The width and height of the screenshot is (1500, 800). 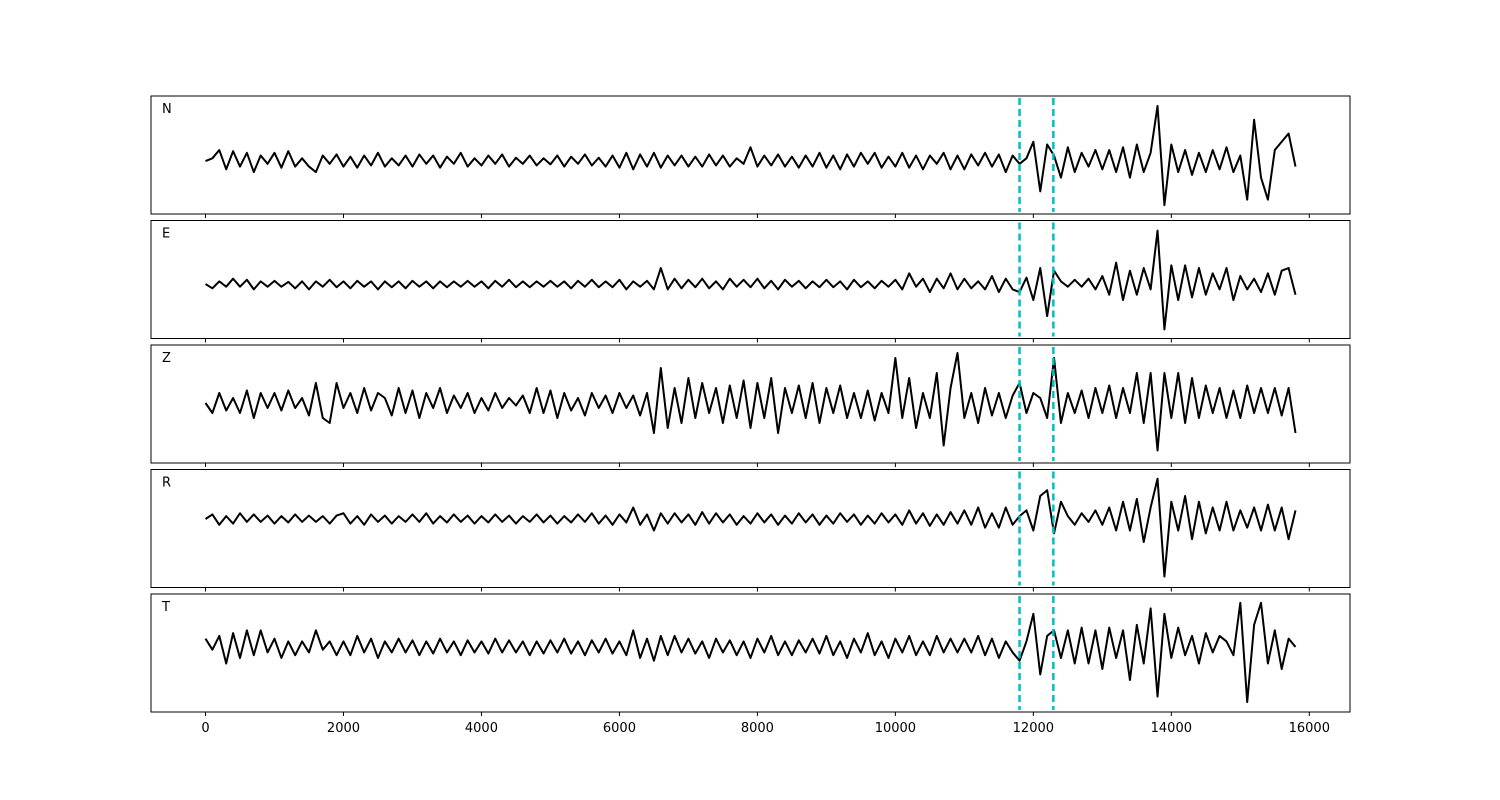 What do you see at coordinates (895, 728) in the screenshot?
I see `x-tick-label: 10000` at bounding box center [895, 728].